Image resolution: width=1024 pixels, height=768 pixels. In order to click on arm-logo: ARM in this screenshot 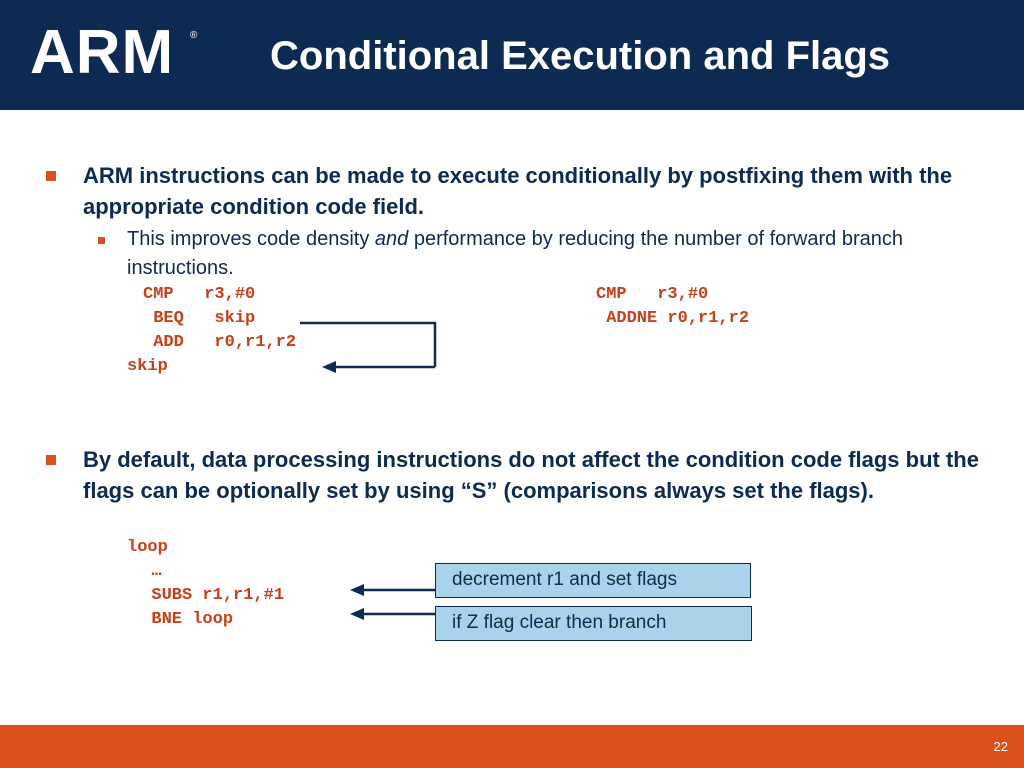, I will do `click(102, 52)`.